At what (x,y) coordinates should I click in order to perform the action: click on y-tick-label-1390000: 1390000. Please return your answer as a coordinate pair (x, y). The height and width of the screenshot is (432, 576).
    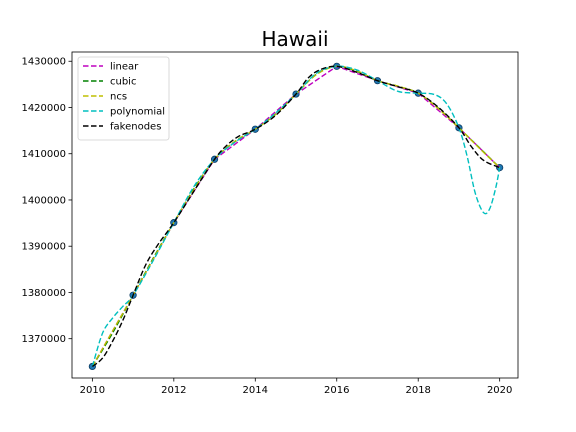
    Looking at the image, I should click on (43, 247).